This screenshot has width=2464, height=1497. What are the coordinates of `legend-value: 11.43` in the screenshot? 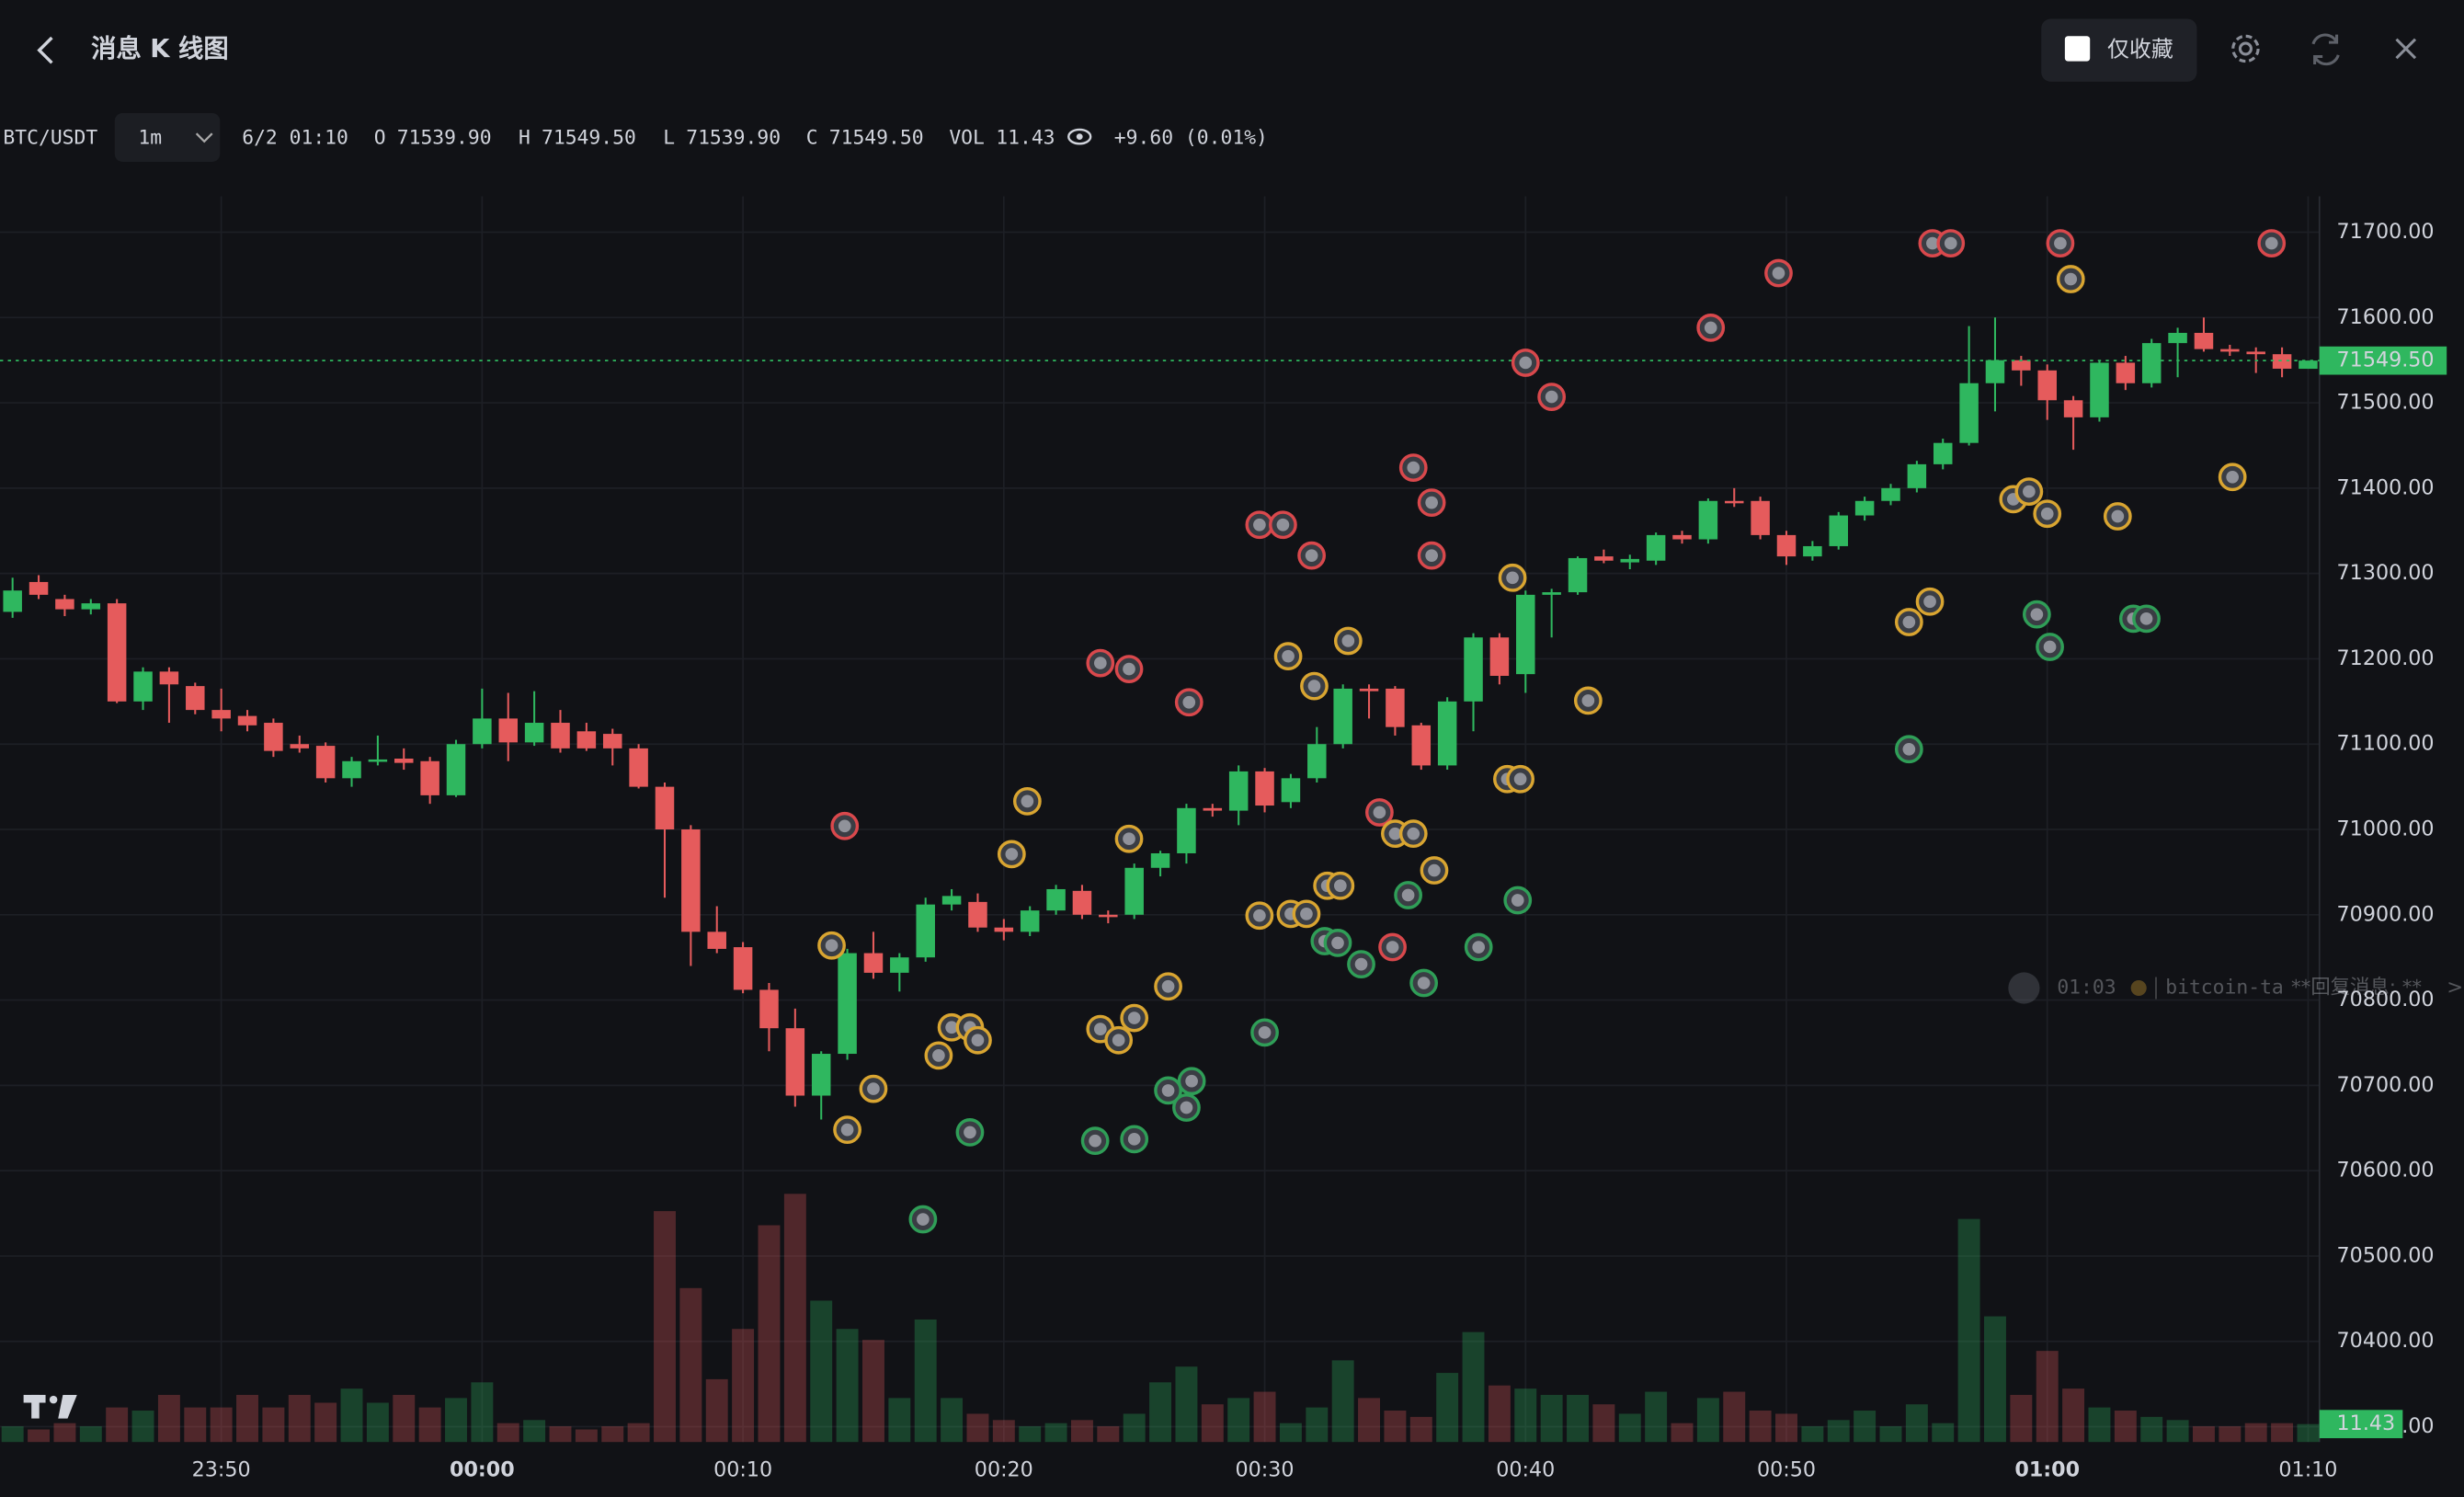 It's located at (1025, 138).